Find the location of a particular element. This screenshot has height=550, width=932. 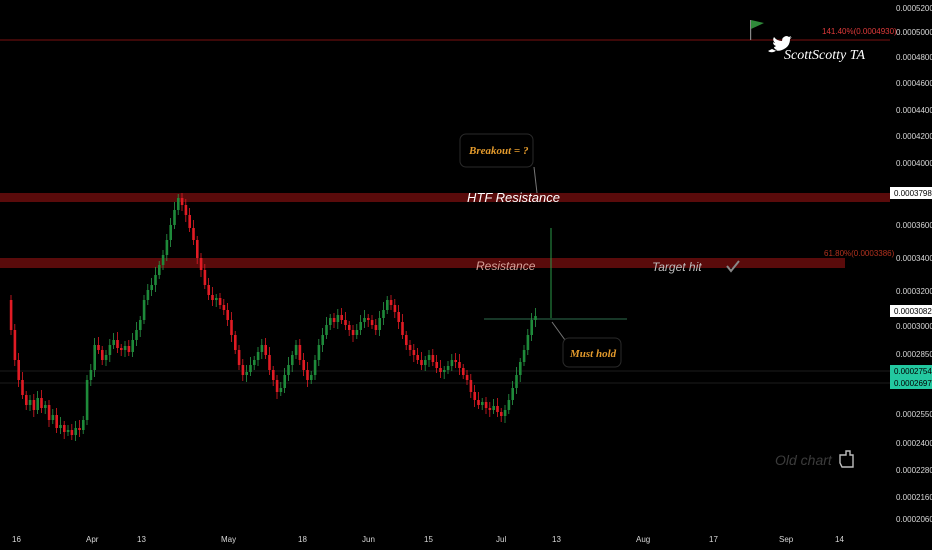

y-tick-label: 0.0004400 is located at coordinates (914, 110).